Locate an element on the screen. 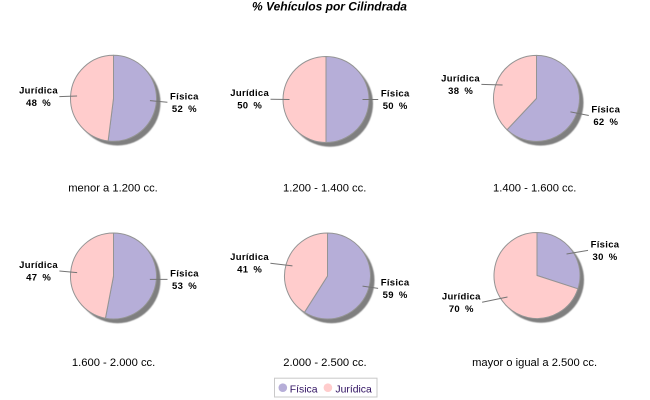  svg-text: 62 % is located at coordinates (605, 122).